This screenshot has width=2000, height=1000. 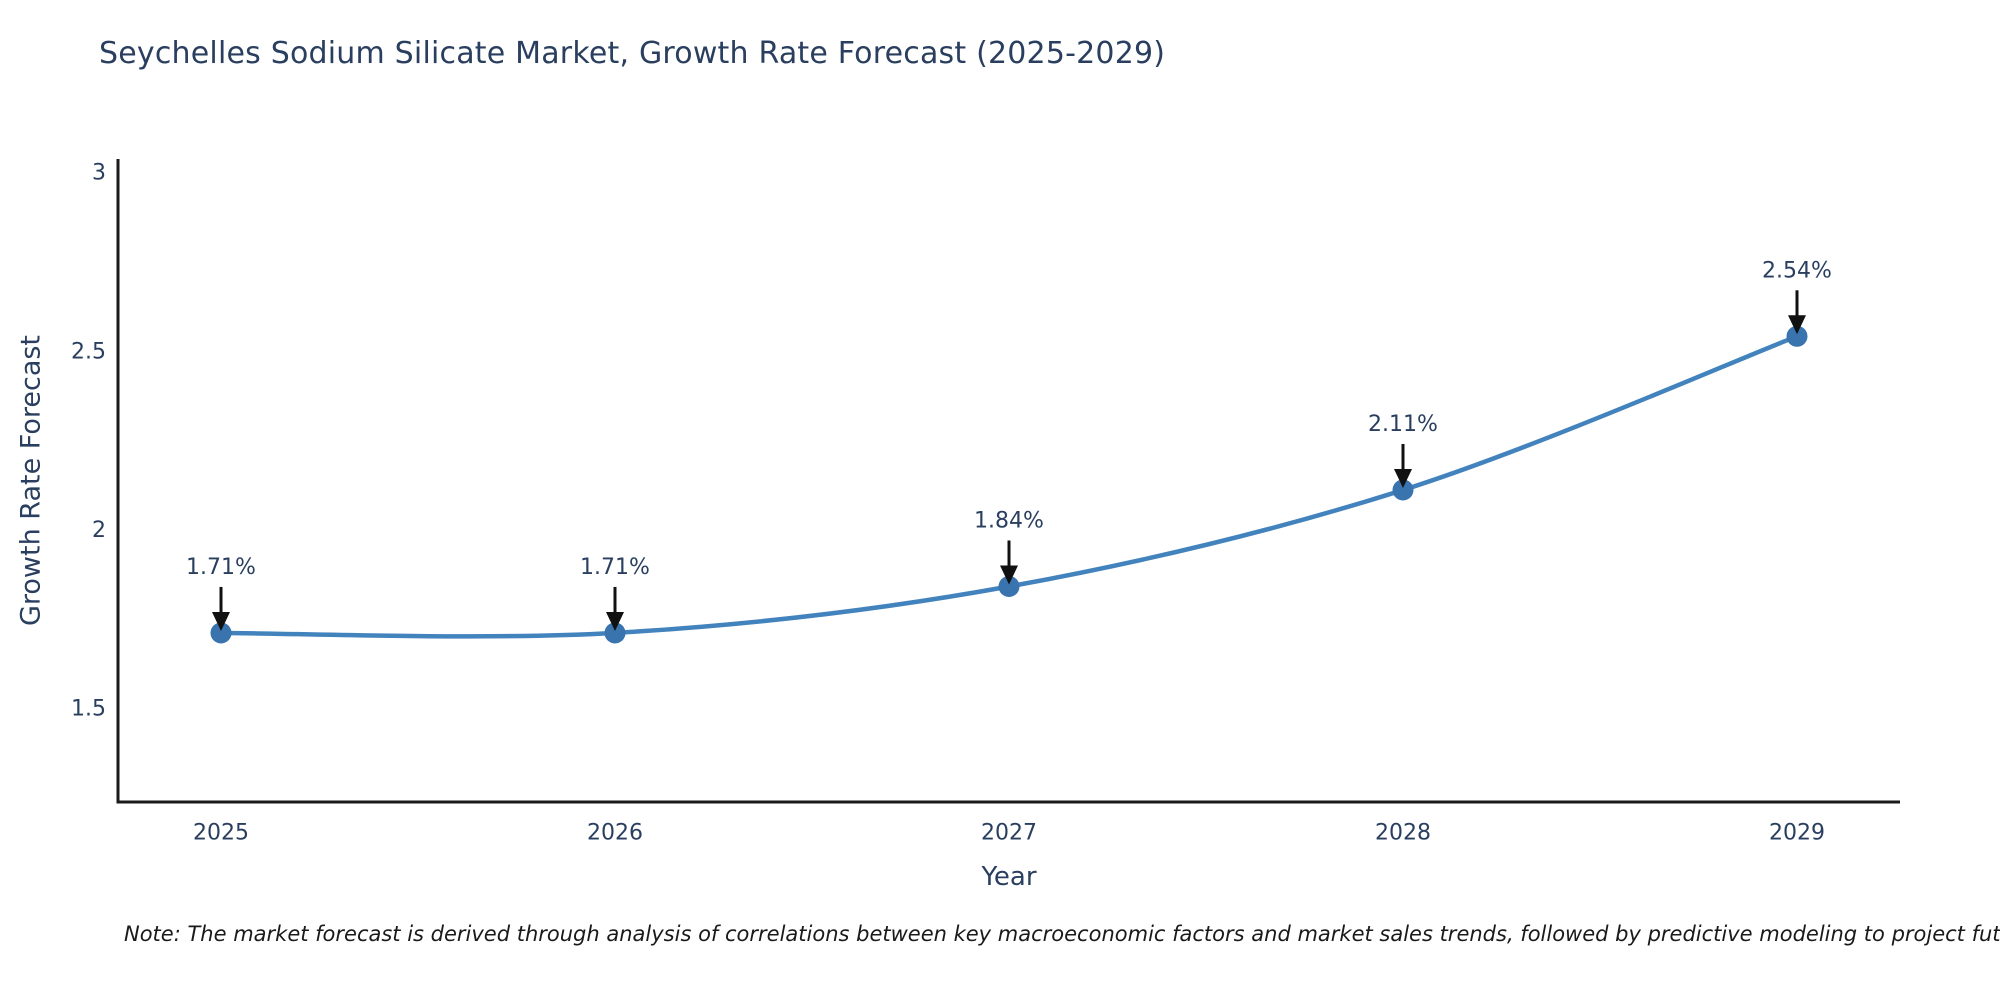 What do you see at coordinates (88, 709) in the screenshot?
I see `y-tick-label: 1.5` at bounding box center [88, 709].